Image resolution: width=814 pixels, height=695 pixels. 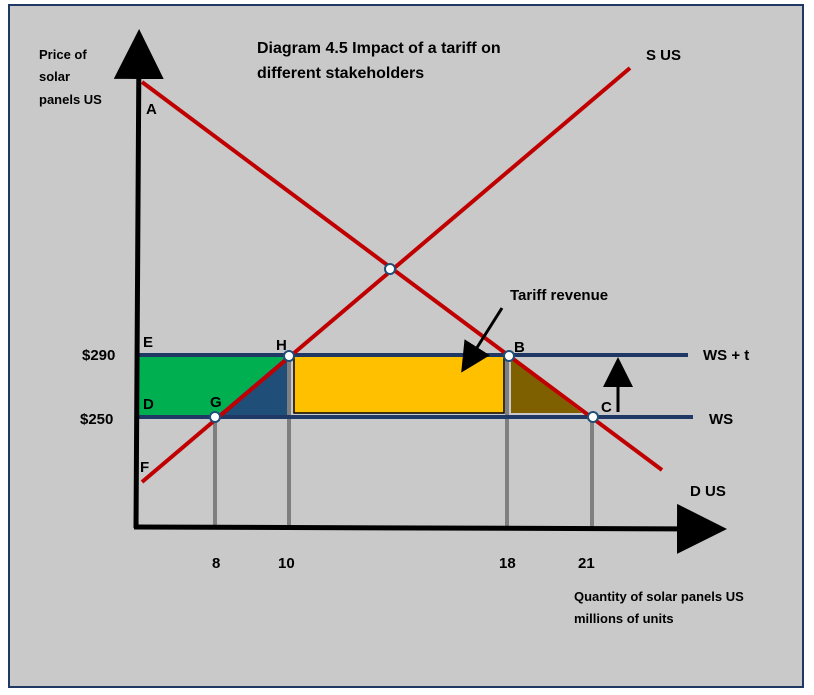 I want to click on tariff-revenue-label: Tariff revenue, so click(x=559, y=295).